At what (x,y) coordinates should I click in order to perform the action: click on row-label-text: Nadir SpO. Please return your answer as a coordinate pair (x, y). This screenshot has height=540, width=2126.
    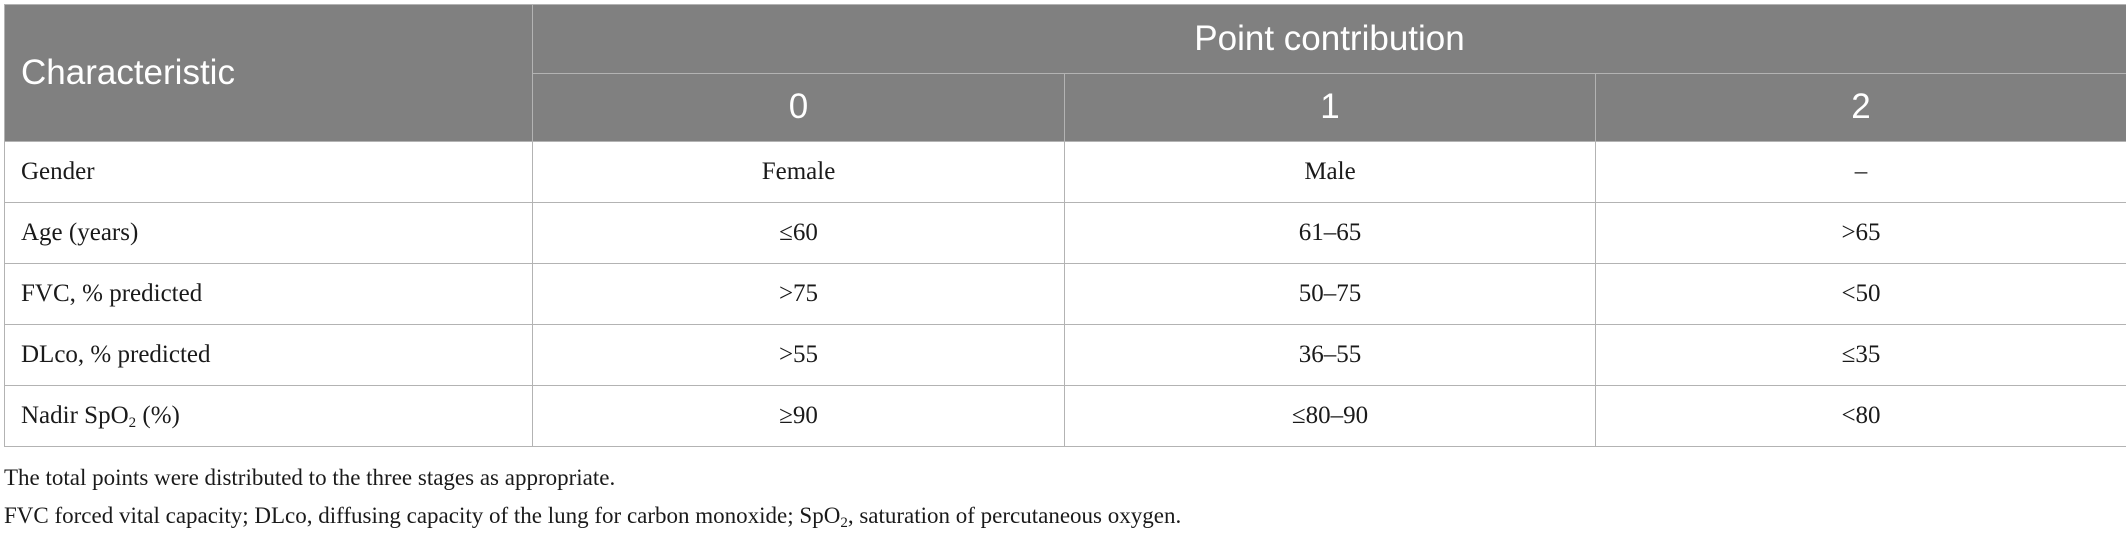
    Looking at the image, I should click on (75, 415).